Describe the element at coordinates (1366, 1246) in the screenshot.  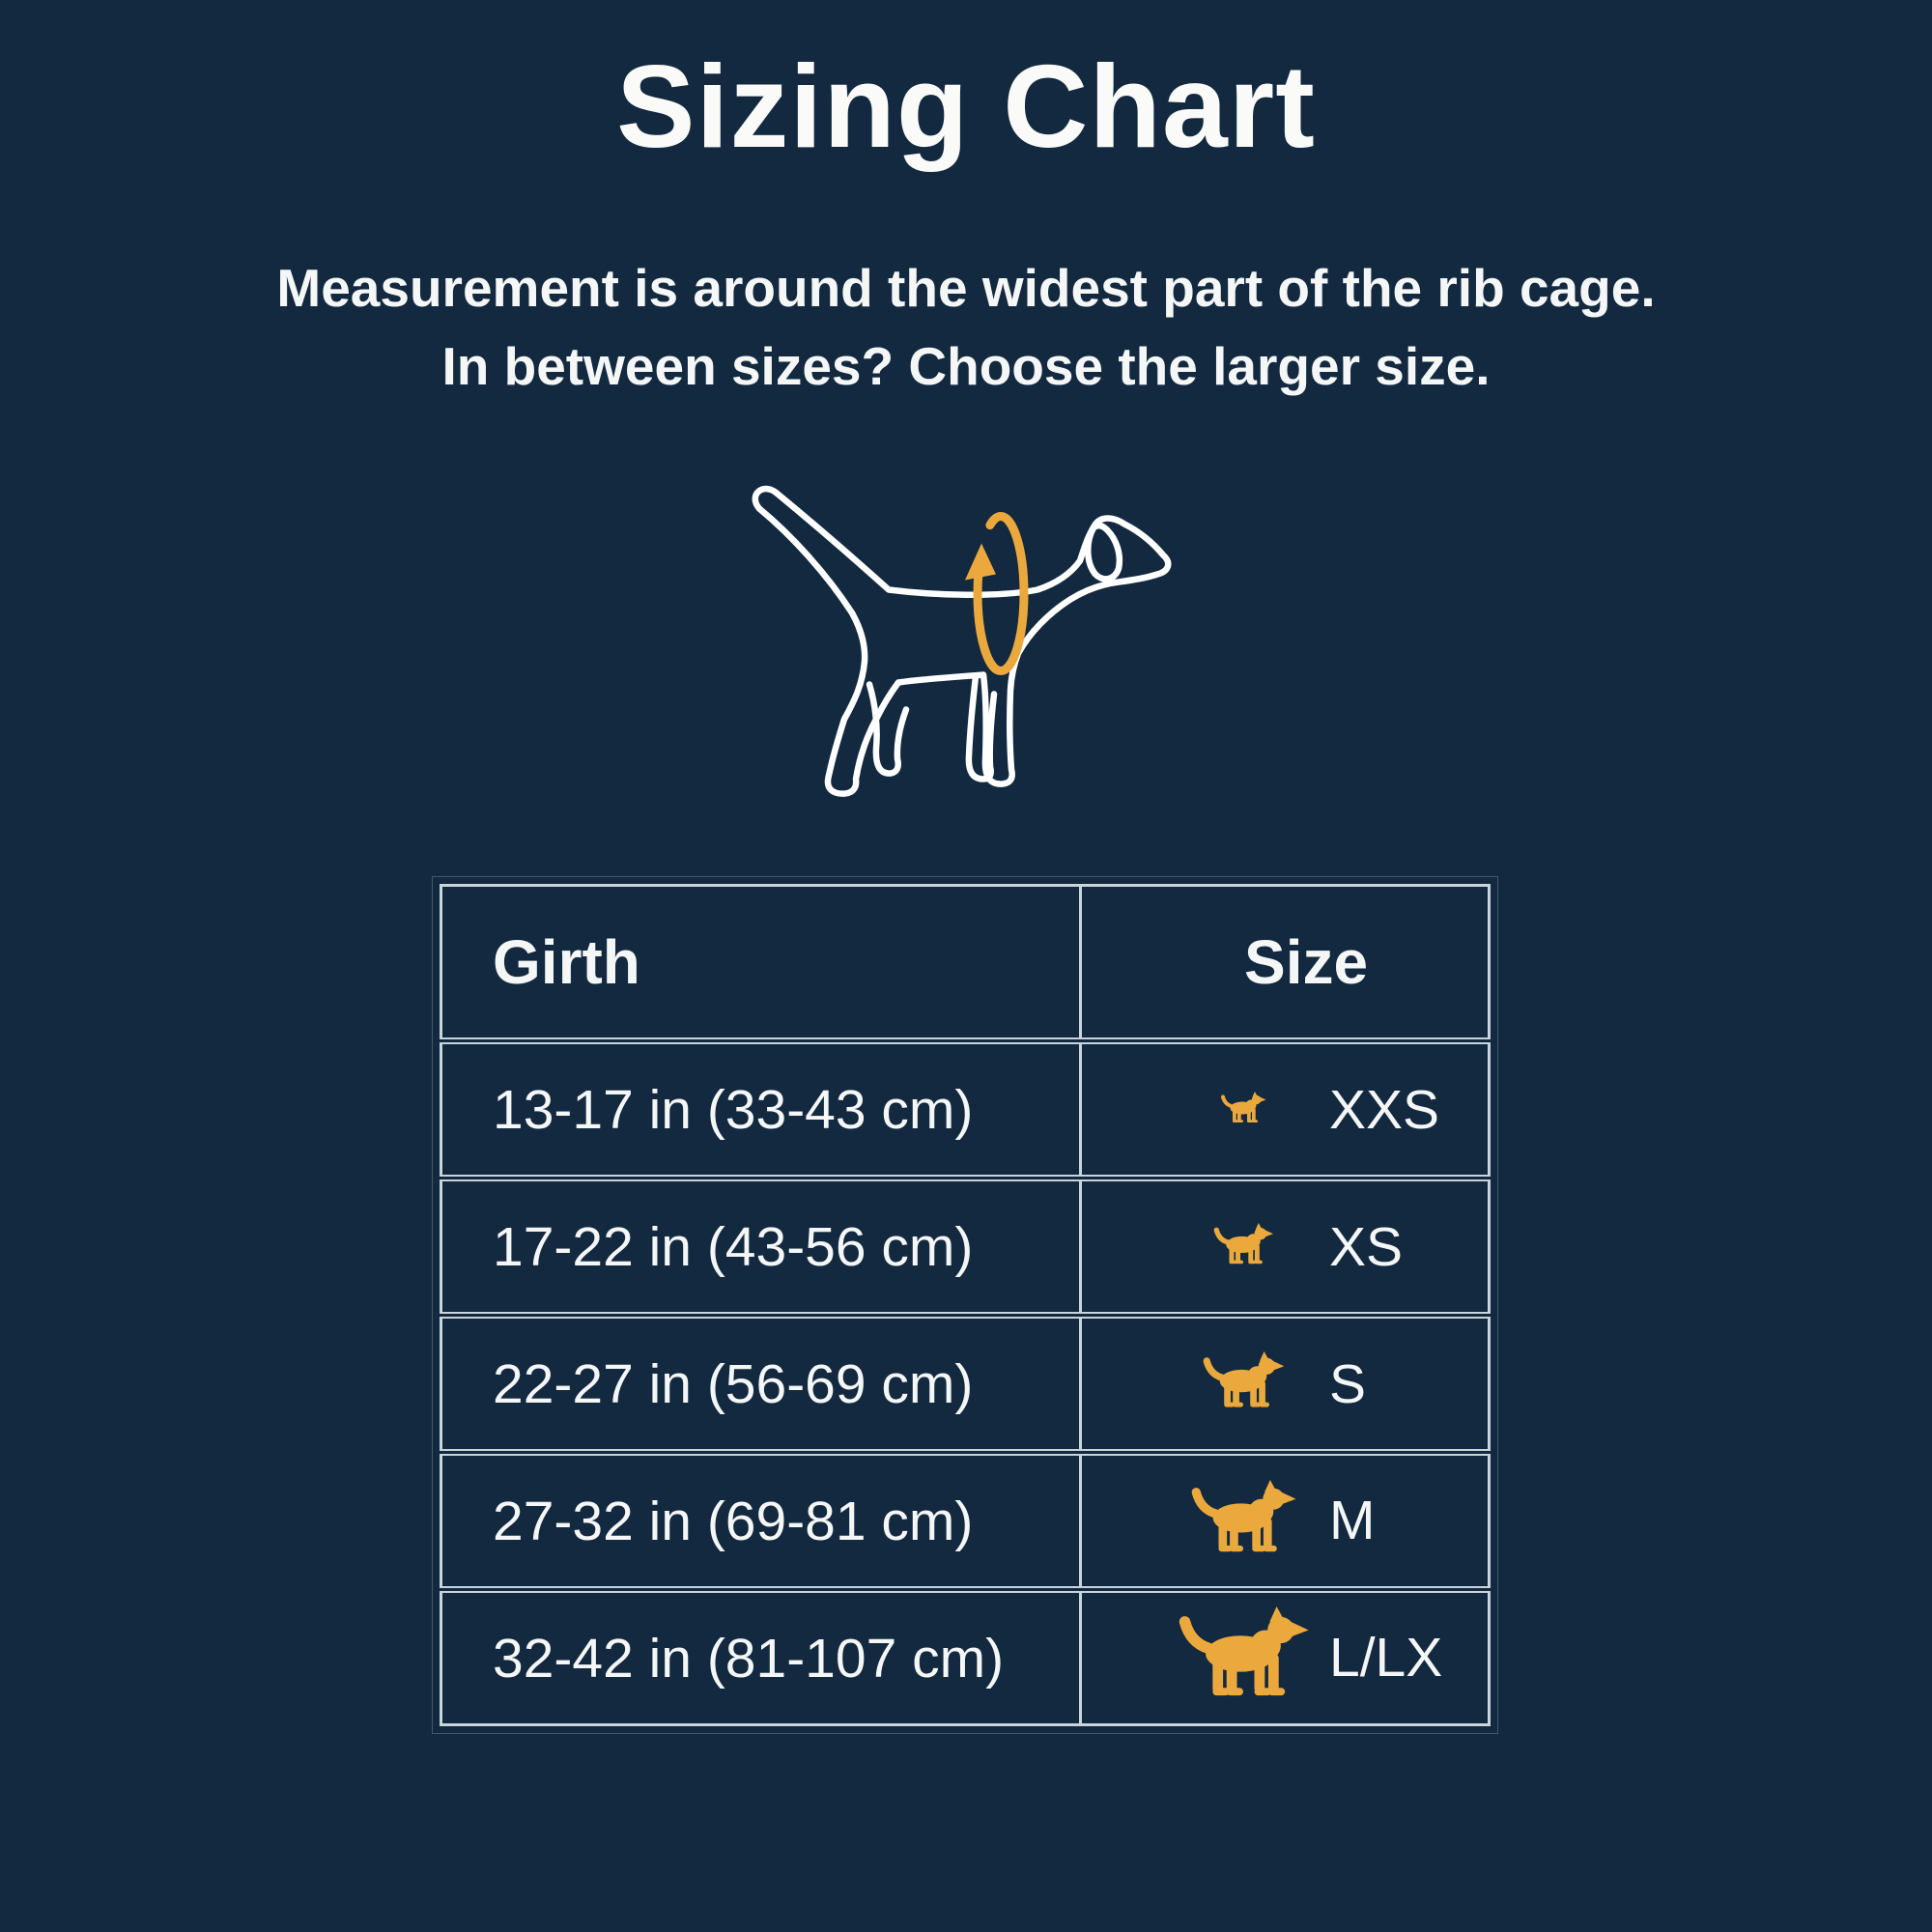
I see `size-label: XS` at that location.